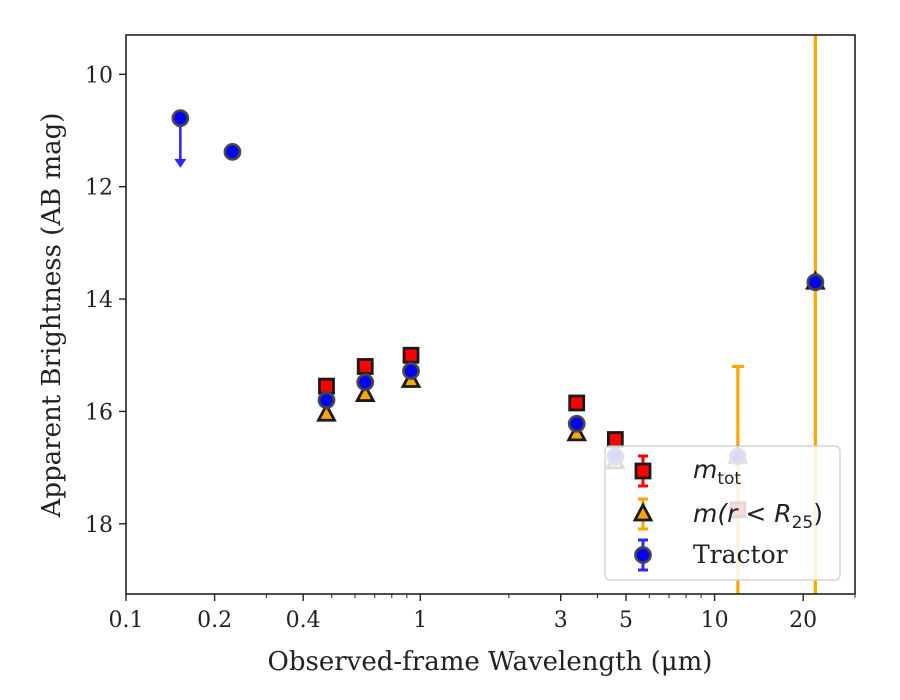 The height and width of the screenshot is (700, 900). I want to click on legend-label-tractor: Tractor, so click(740, 554).